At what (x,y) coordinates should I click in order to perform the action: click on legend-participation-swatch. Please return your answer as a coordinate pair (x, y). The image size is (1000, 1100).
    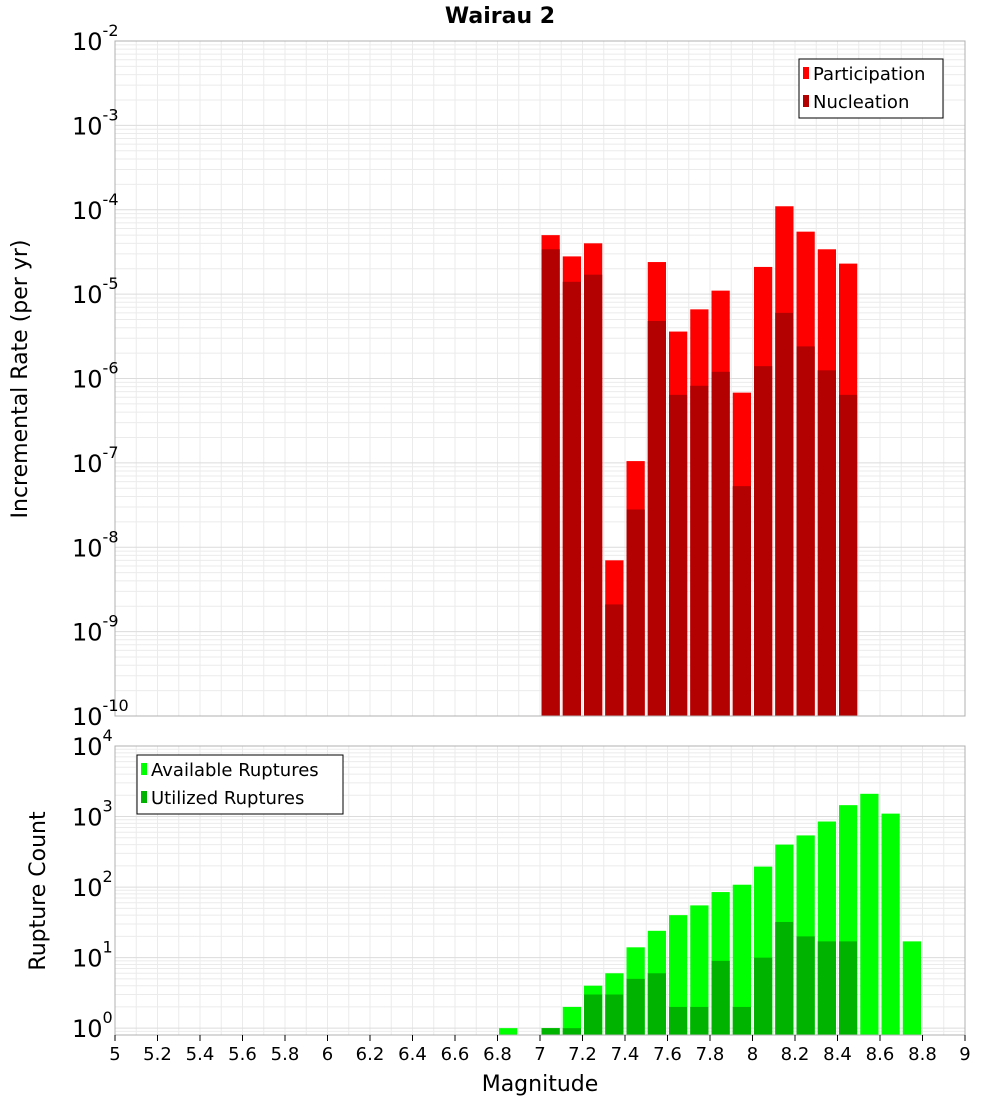
    Looking at the image, I should click on (806, 73).